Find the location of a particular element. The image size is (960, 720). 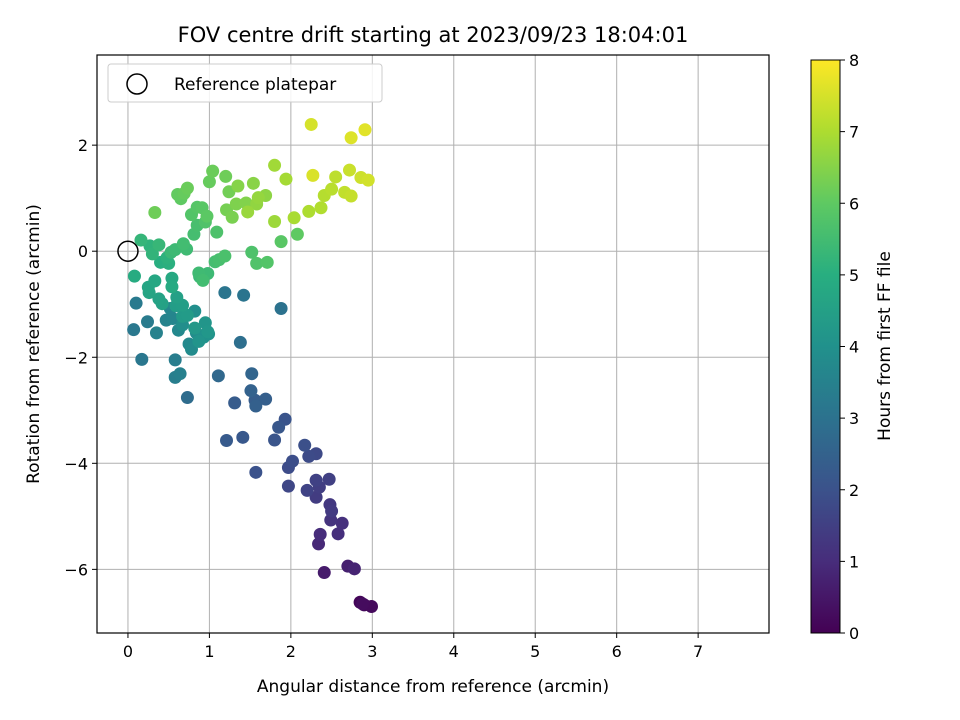

colorbar-label: Hours from first FF file is located at coordinates (885, 346).